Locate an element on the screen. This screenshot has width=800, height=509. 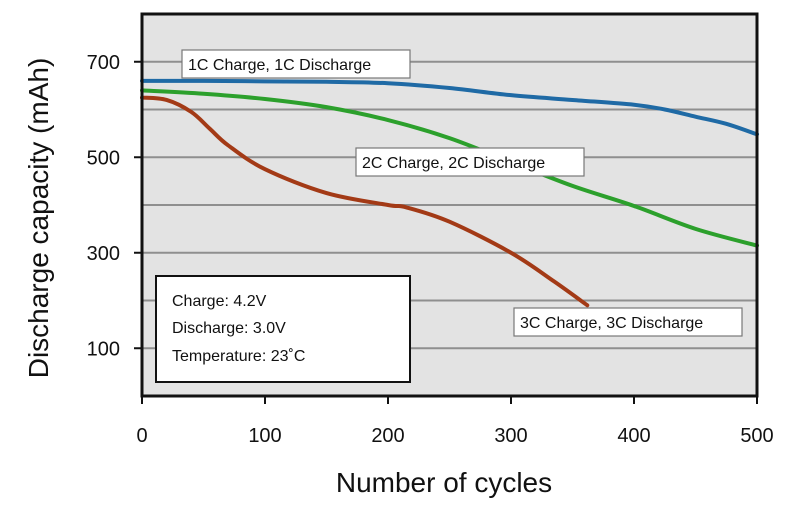
y-tick-label: 300 is located at coordinates (103, 254).